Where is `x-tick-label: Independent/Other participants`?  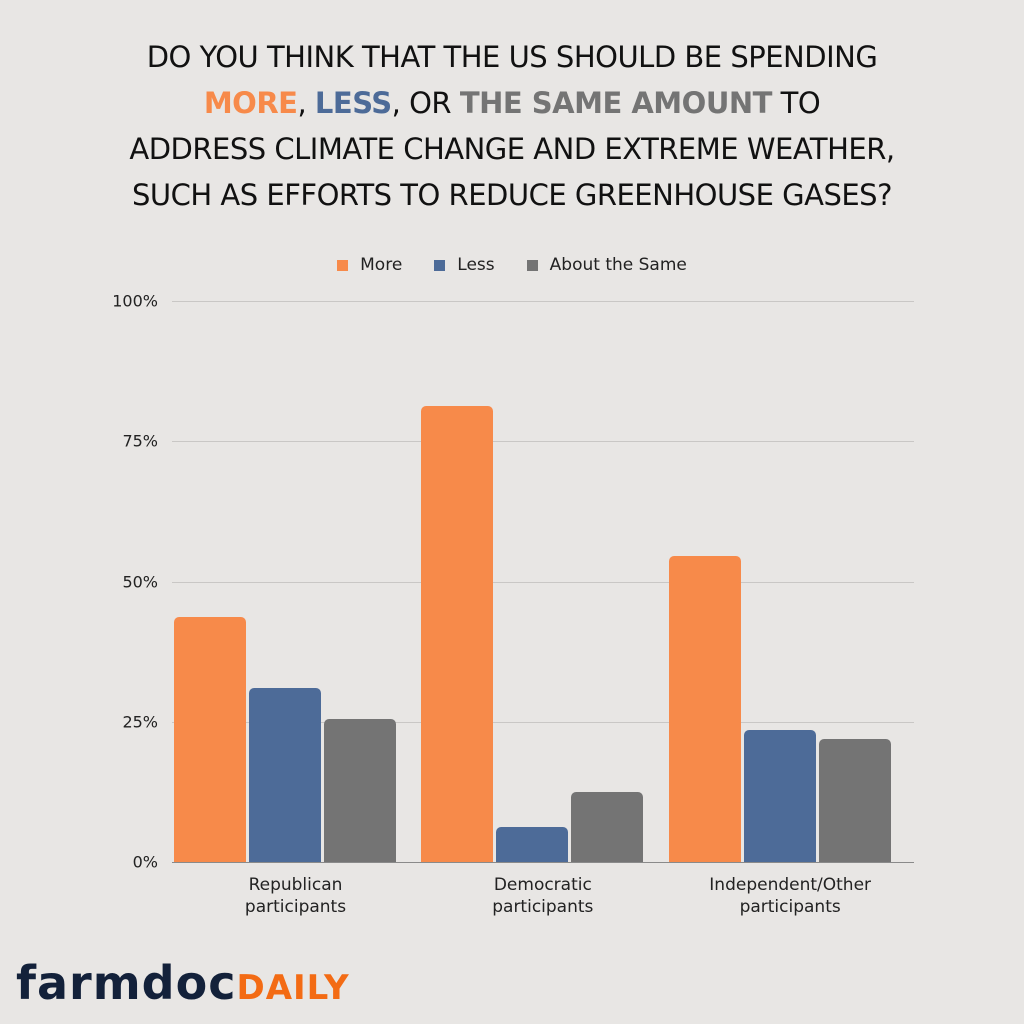
x-tick-label: Independent/Other participants is located at coordinates (790, 896).